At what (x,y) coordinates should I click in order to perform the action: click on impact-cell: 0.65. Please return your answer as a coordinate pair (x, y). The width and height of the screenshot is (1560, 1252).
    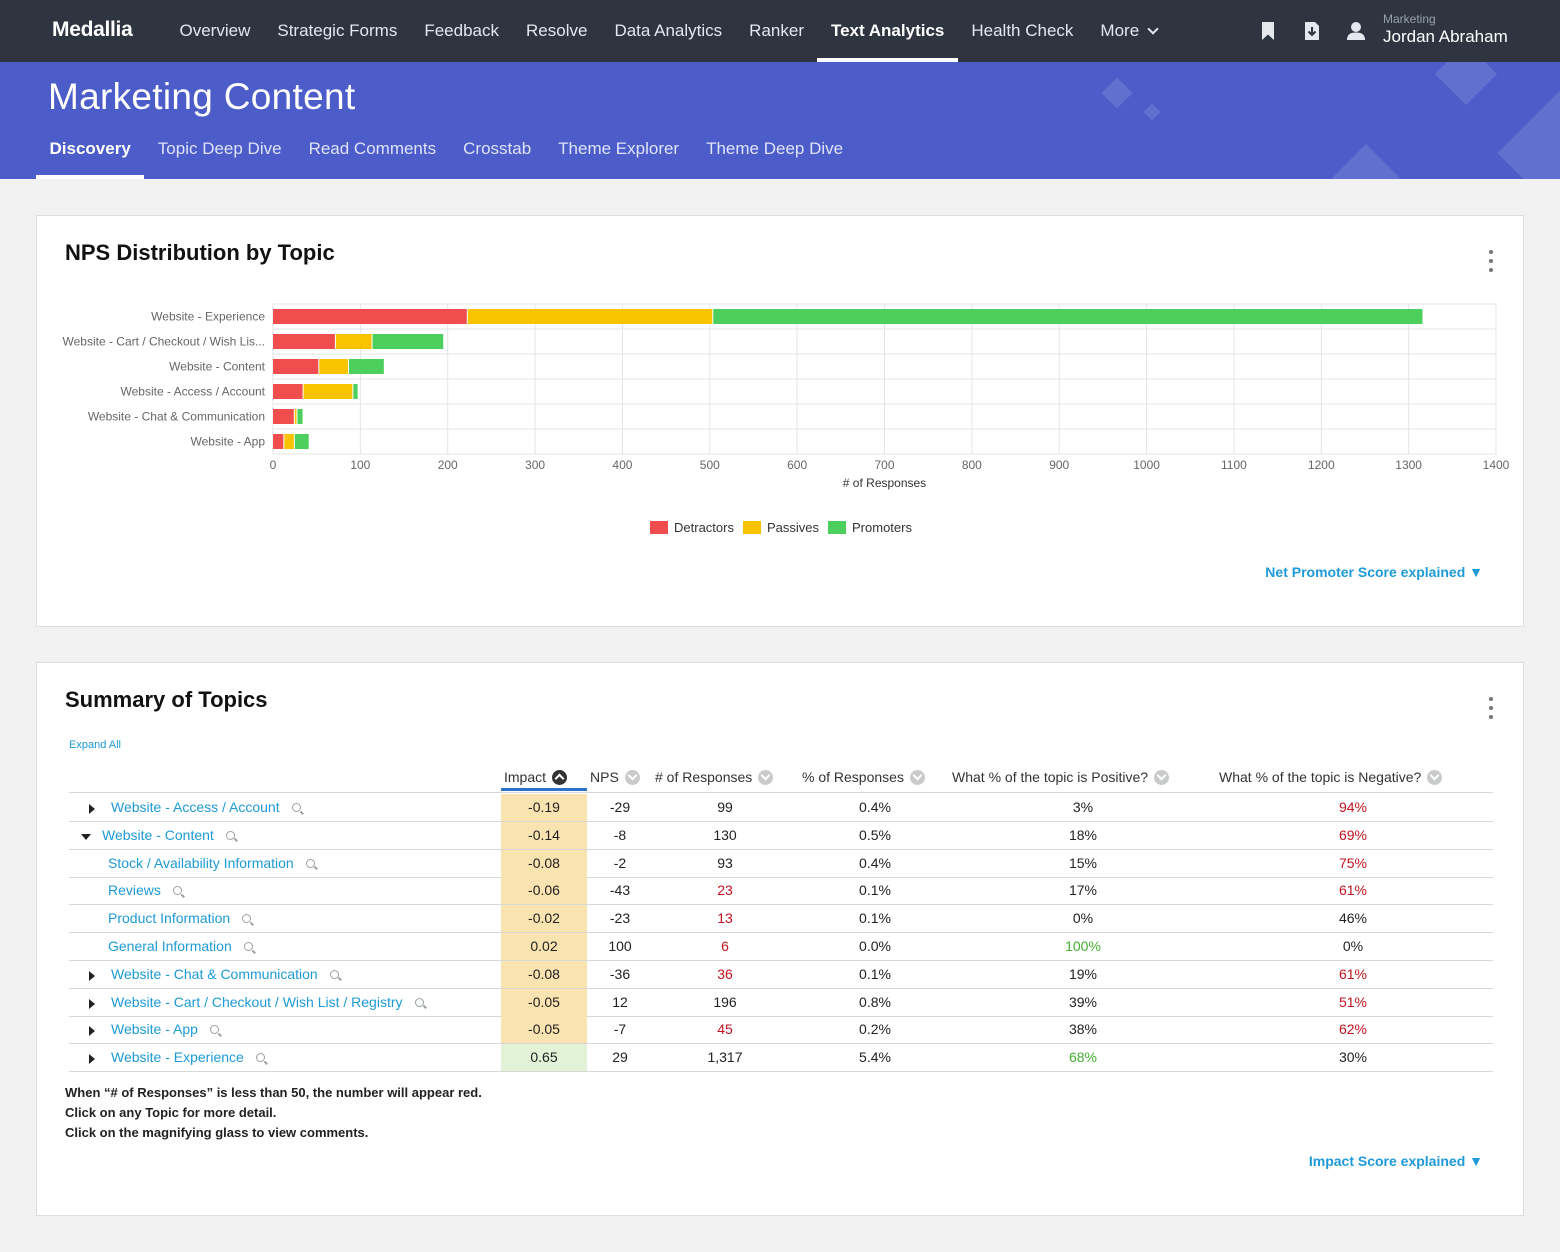
    Looking at the image, I should click on (544, 1058).